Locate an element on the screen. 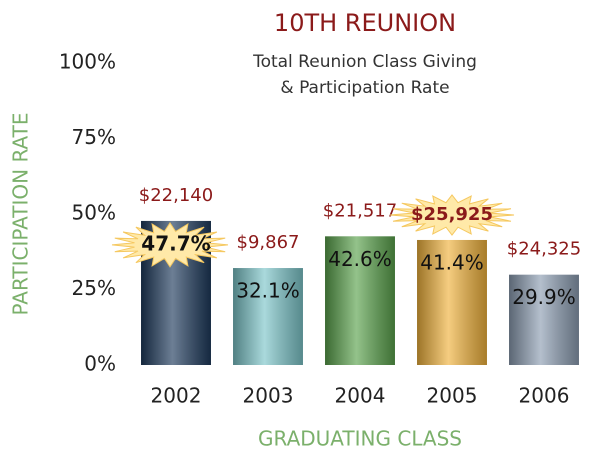  giving-annotation: $22,140 is located at coordinates (176, 195).